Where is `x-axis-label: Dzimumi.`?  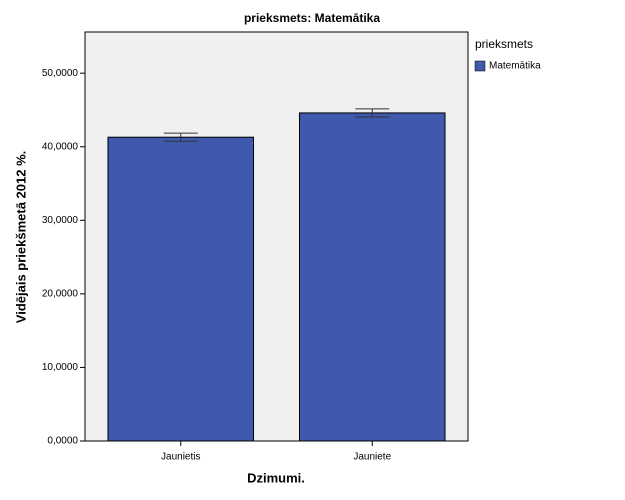
x-axis-label: Dzimumi. is located at coordinates (276, 477).